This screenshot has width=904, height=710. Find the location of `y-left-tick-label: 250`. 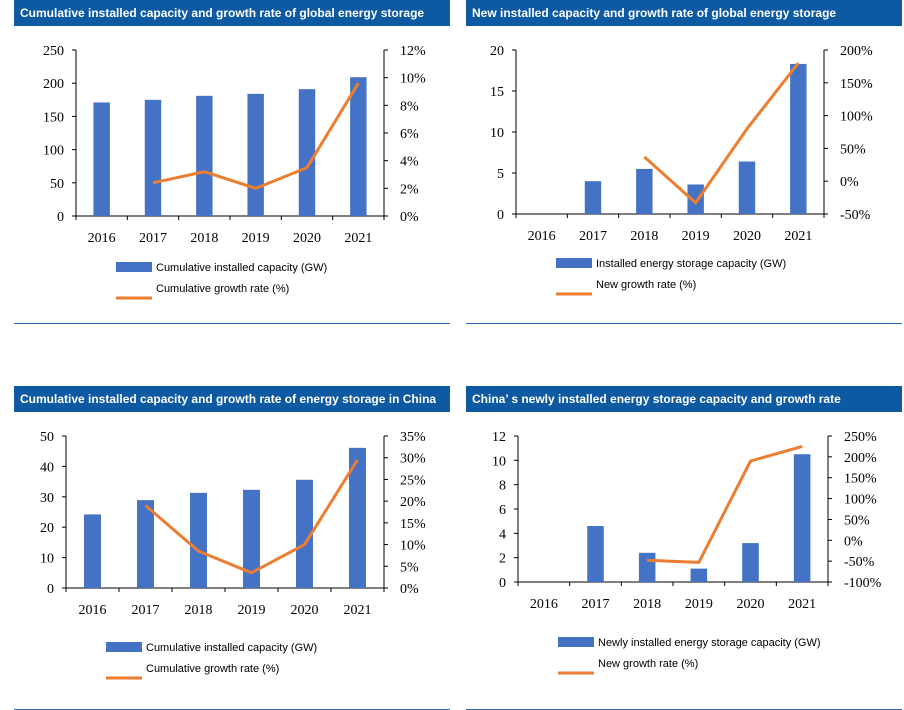

y-left-tick-label: 250 is located at coordinates (53, 51).